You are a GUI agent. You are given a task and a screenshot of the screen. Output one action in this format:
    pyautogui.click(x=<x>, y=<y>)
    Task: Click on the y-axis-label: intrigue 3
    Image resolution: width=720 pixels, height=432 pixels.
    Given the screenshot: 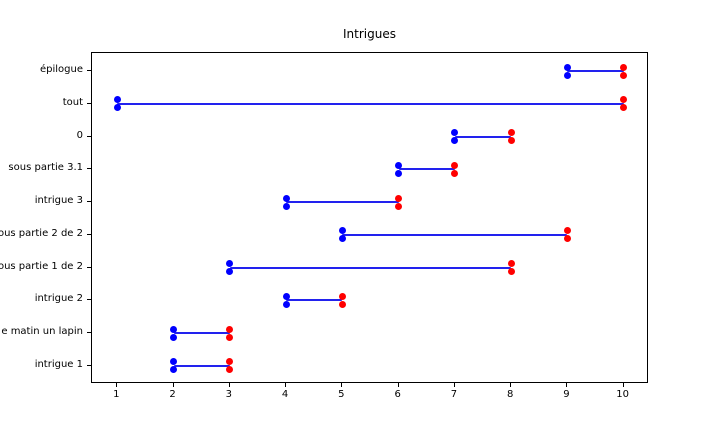 What is the action you would take?
    pyautogui.click(x=58, y=201)
    